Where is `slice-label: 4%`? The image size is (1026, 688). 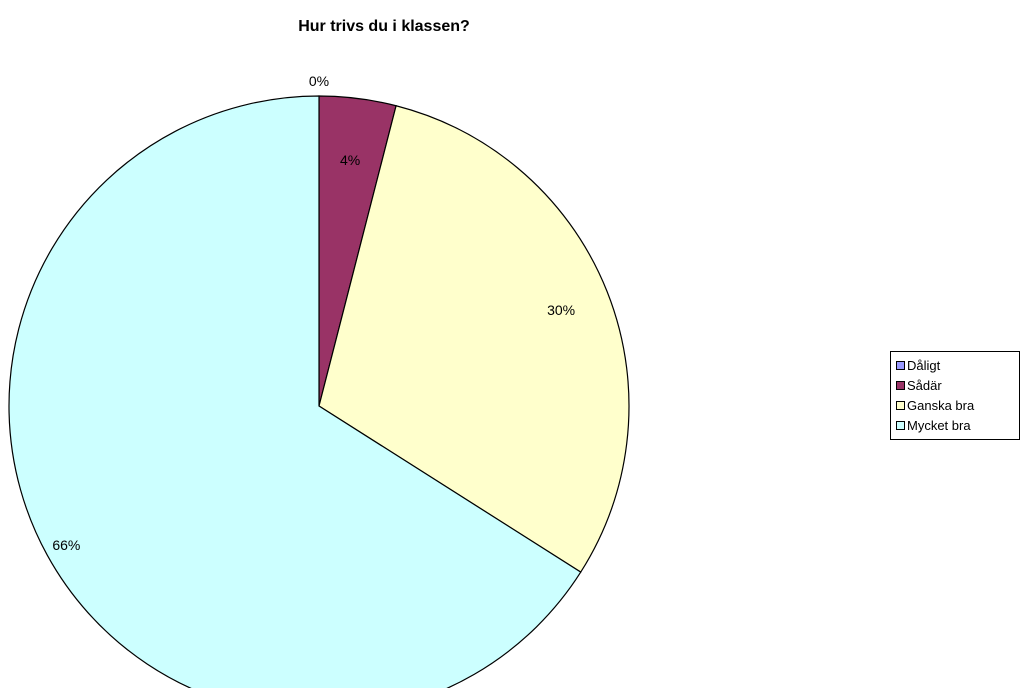
slice-label: 4% is located at coordinates (350, 160).